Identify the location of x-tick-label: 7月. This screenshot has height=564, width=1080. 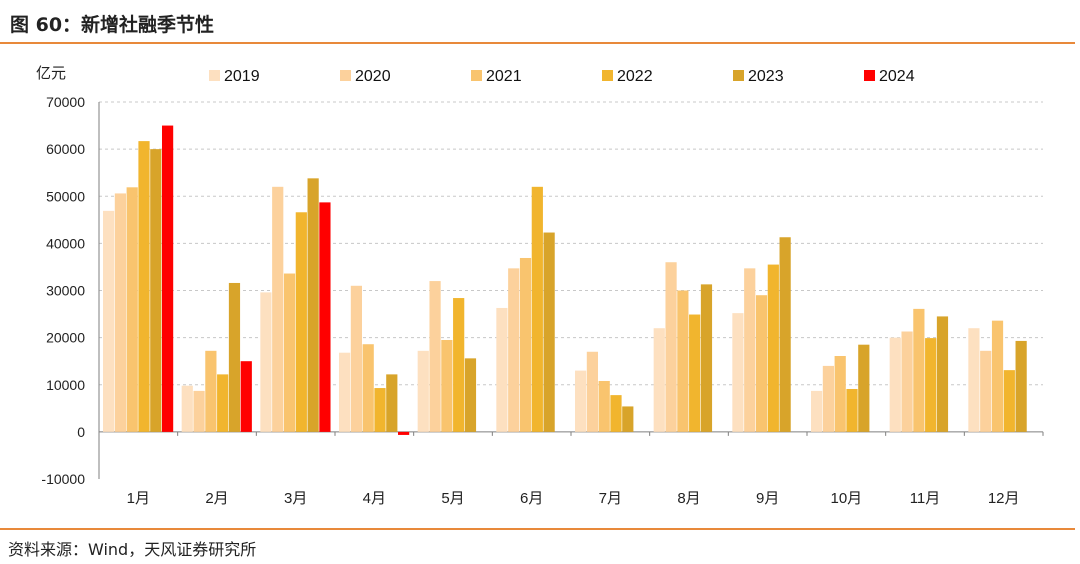
(610, 498).